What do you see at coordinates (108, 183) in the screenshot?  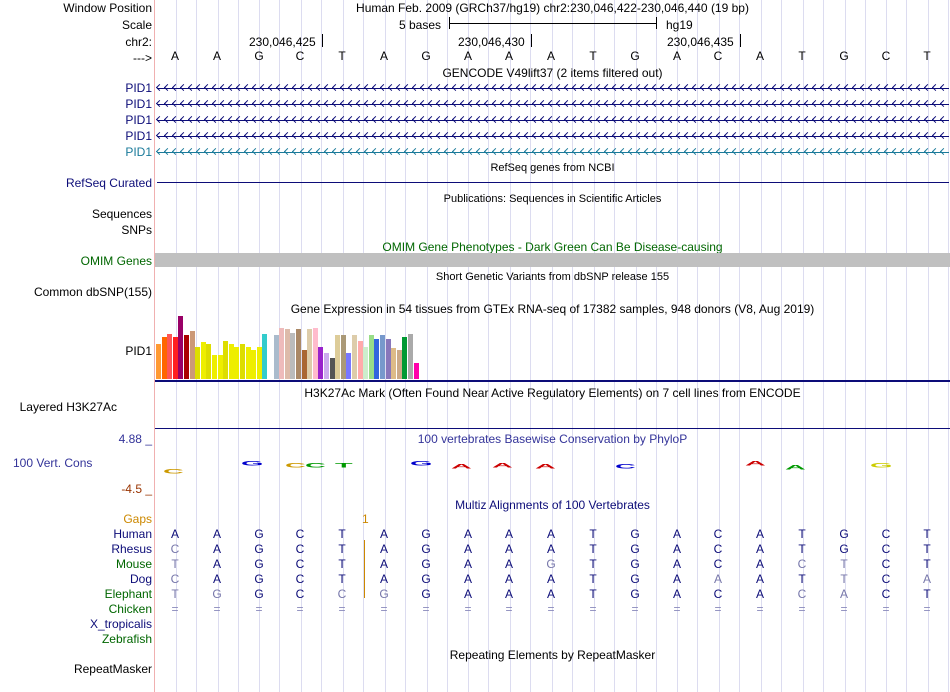 I see `refseq-label: RefSeq Curated` at bounding box center [108, 183].